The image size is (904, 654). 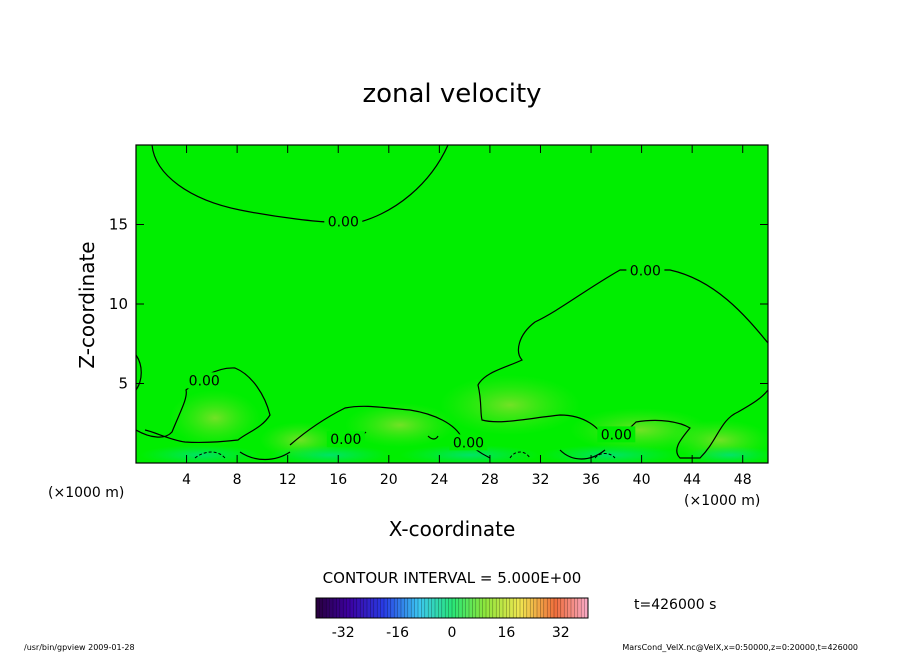 What do you see at coordinates (300, 184) in the screenshot?
I see `contour-line-top` at bounding box center [300, 184].